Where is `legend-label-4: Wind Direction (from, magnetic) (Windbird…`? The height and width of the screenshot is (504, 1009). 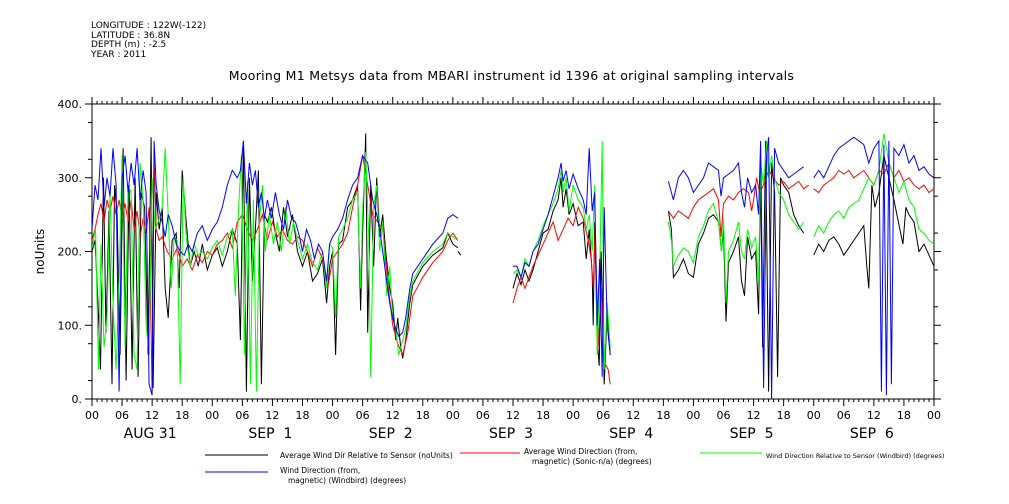 legend-label-4: Wind Direction (from, magnetic) (Windbird… is located at coordinates (343, 475).